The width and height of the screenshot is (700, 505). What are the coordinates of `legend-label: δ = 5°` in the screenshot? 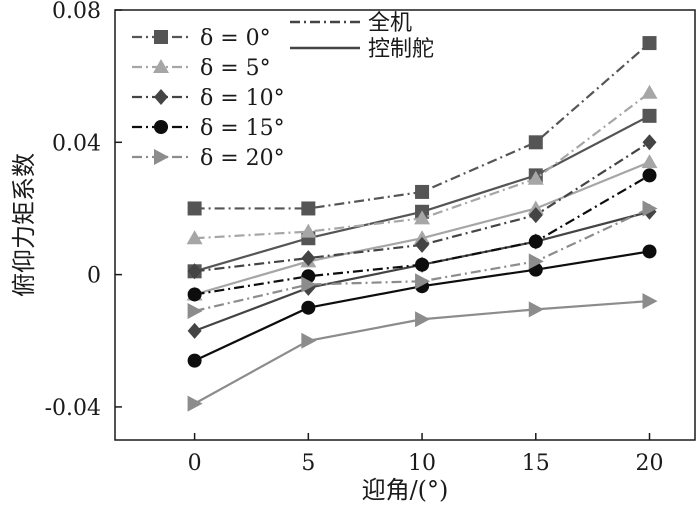 It's located at (235, 68).